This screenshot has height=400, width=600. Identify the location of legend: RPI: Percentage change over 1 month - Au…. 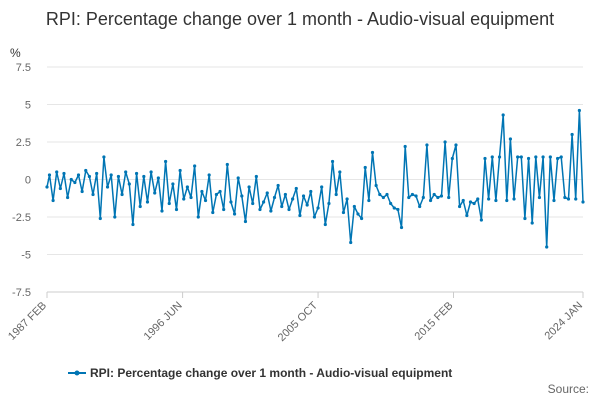
(260, 373).